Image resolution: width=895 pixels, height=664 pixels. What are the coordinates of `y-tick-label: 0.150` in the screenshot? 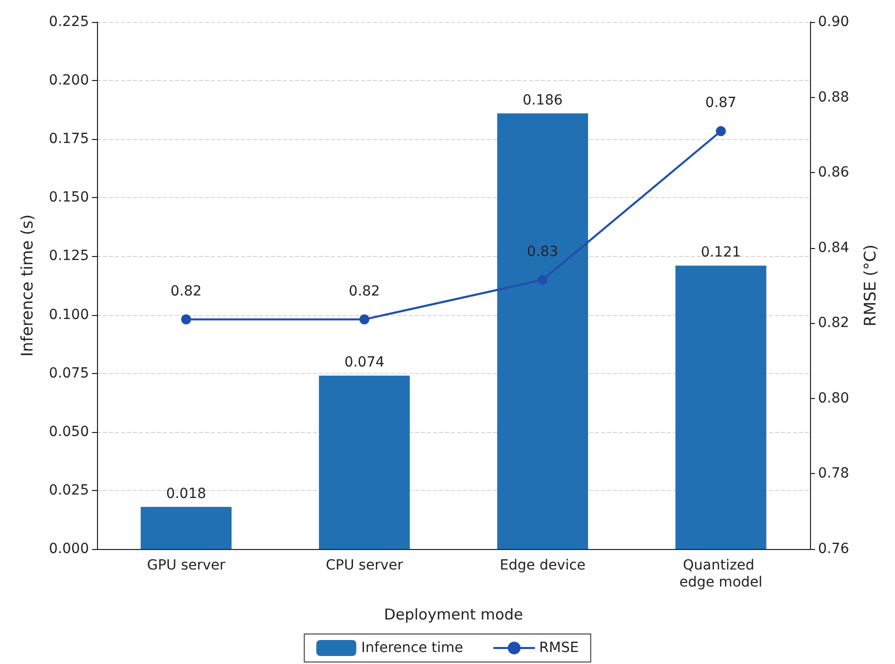 It's located at (68, 198).